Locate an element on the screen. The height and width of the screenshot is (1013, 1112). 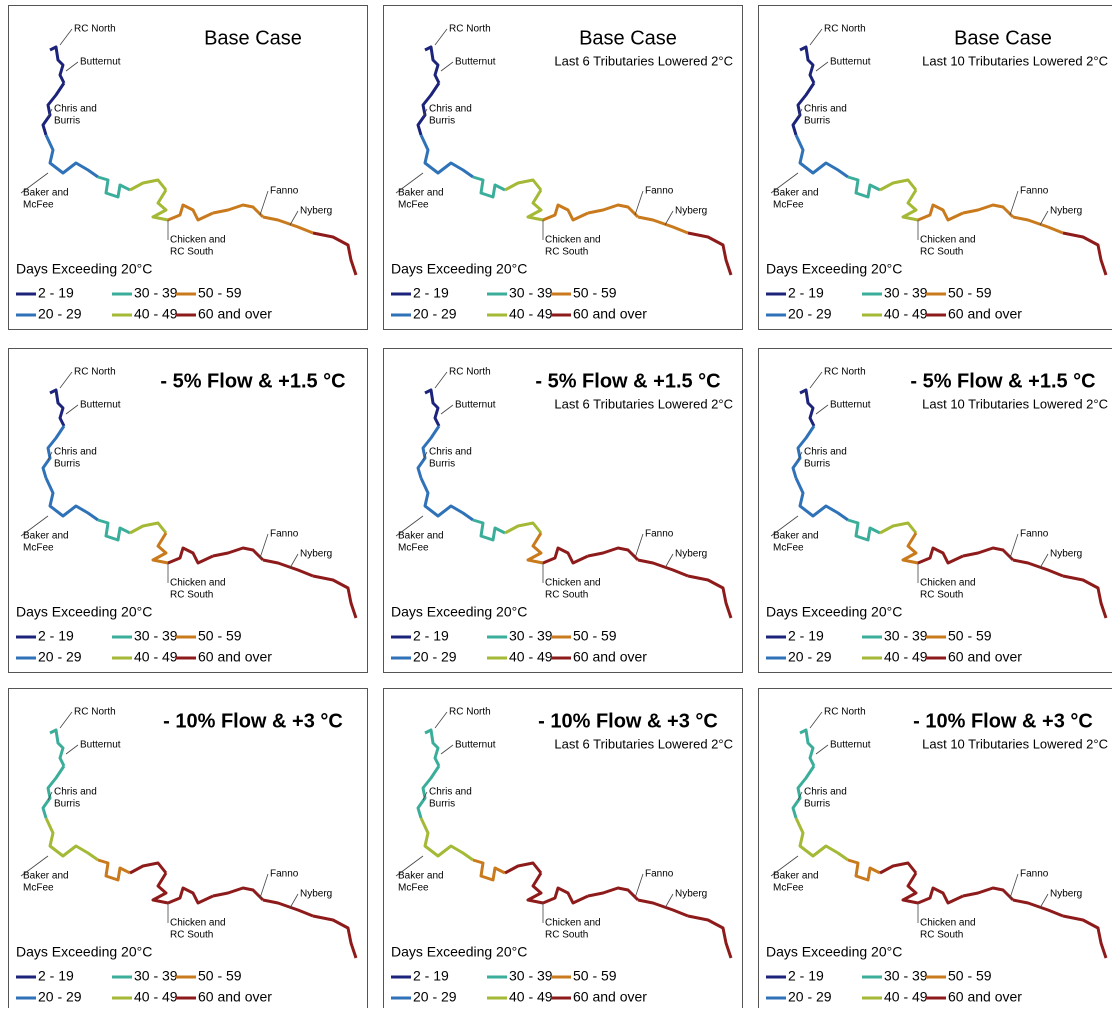
panel-subtitle: Last 6 Tributaries Lowered 2°C is located at coordinates (643, 743).